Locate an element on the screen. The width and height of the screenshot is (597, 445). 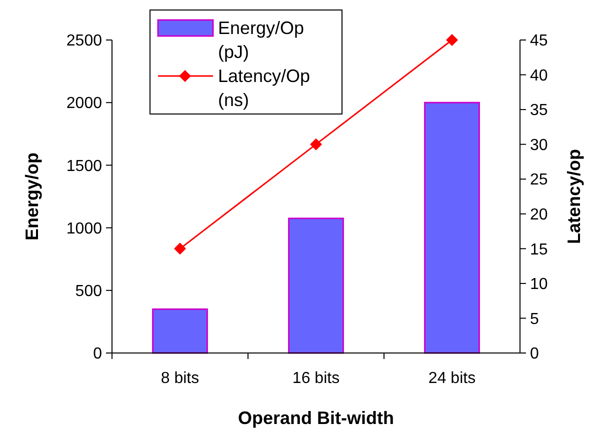
y2-tick-label: 5 is located at coordinates (534, 319).